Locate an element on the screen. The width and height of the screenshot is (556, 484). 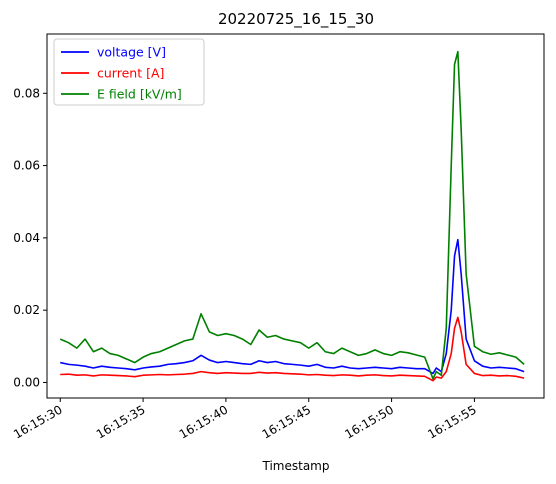
x-tick-label: 16:15:35 is located at coordinates (121, 421).